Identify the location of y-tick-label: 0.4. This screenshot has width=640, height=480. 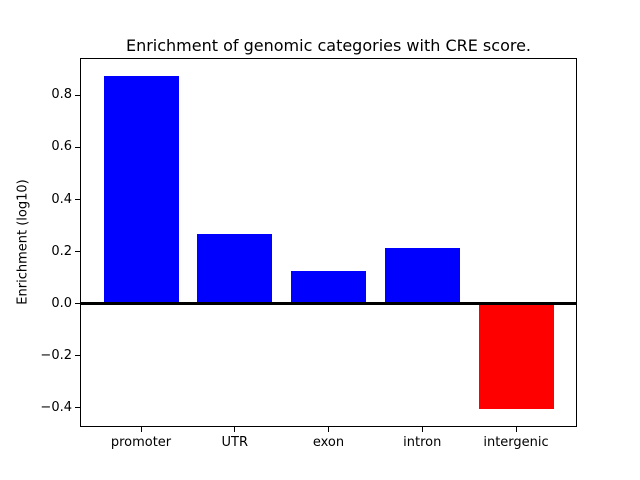
(61, 199).